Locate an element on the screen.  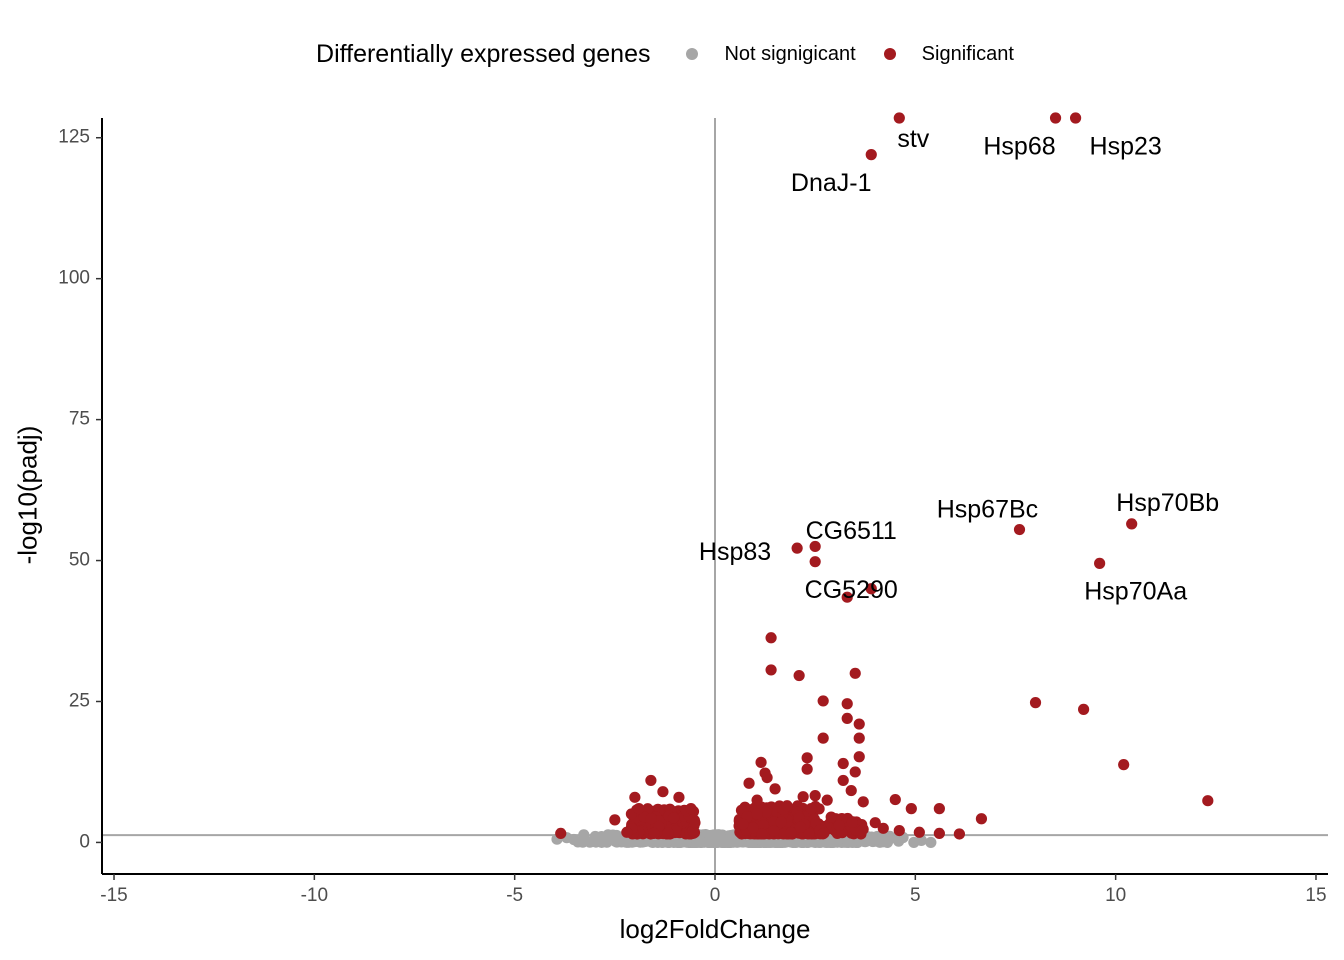
x-tick-label: -5 is located at coordinates (514, 895).